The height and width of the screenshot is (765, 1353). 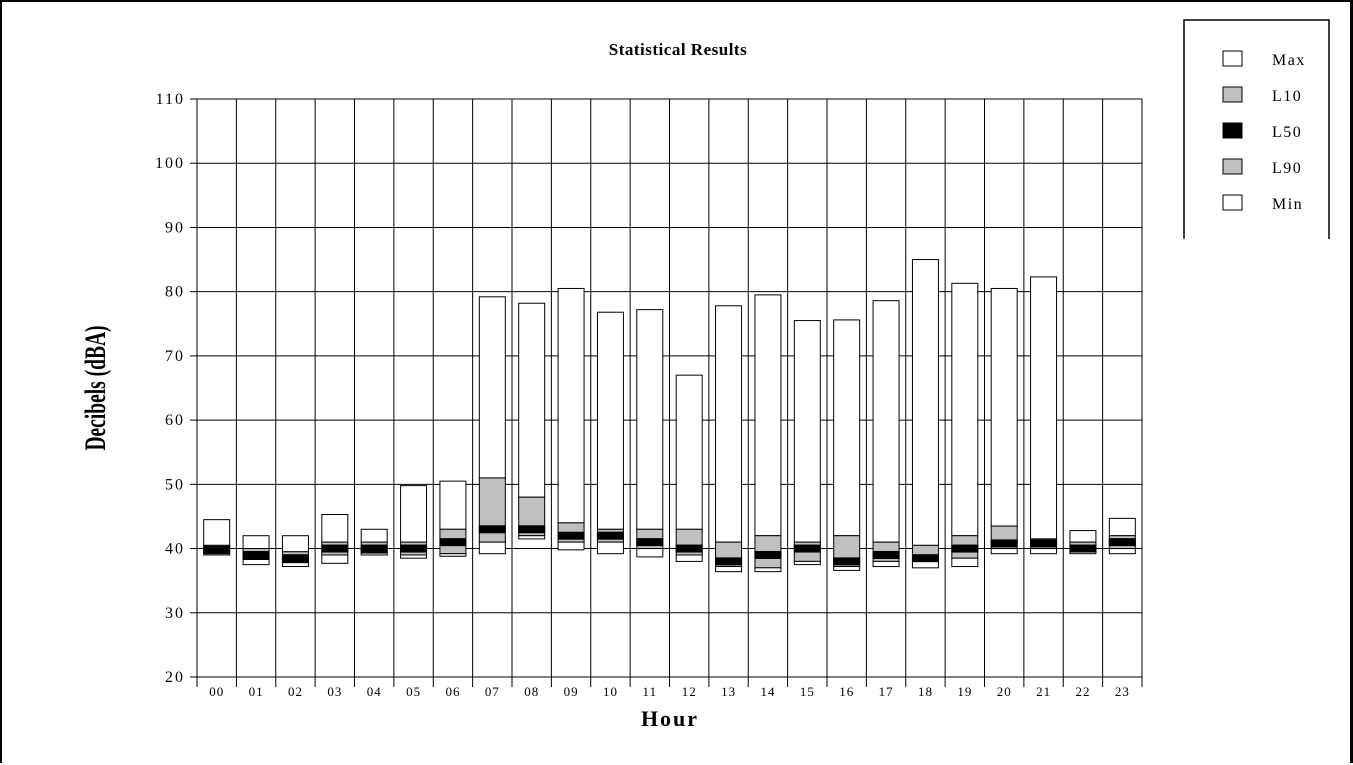 I want to click on x-tick-label: 13, so click(x=728, y=691).